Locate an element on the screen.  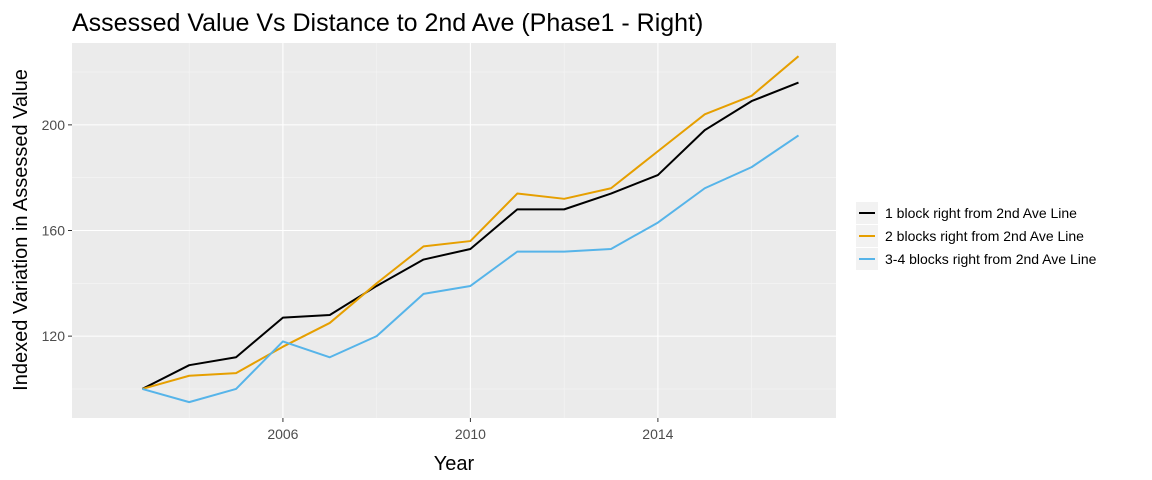
x-axis: 2006 2010 2014 is located at coordinates (470, 430).